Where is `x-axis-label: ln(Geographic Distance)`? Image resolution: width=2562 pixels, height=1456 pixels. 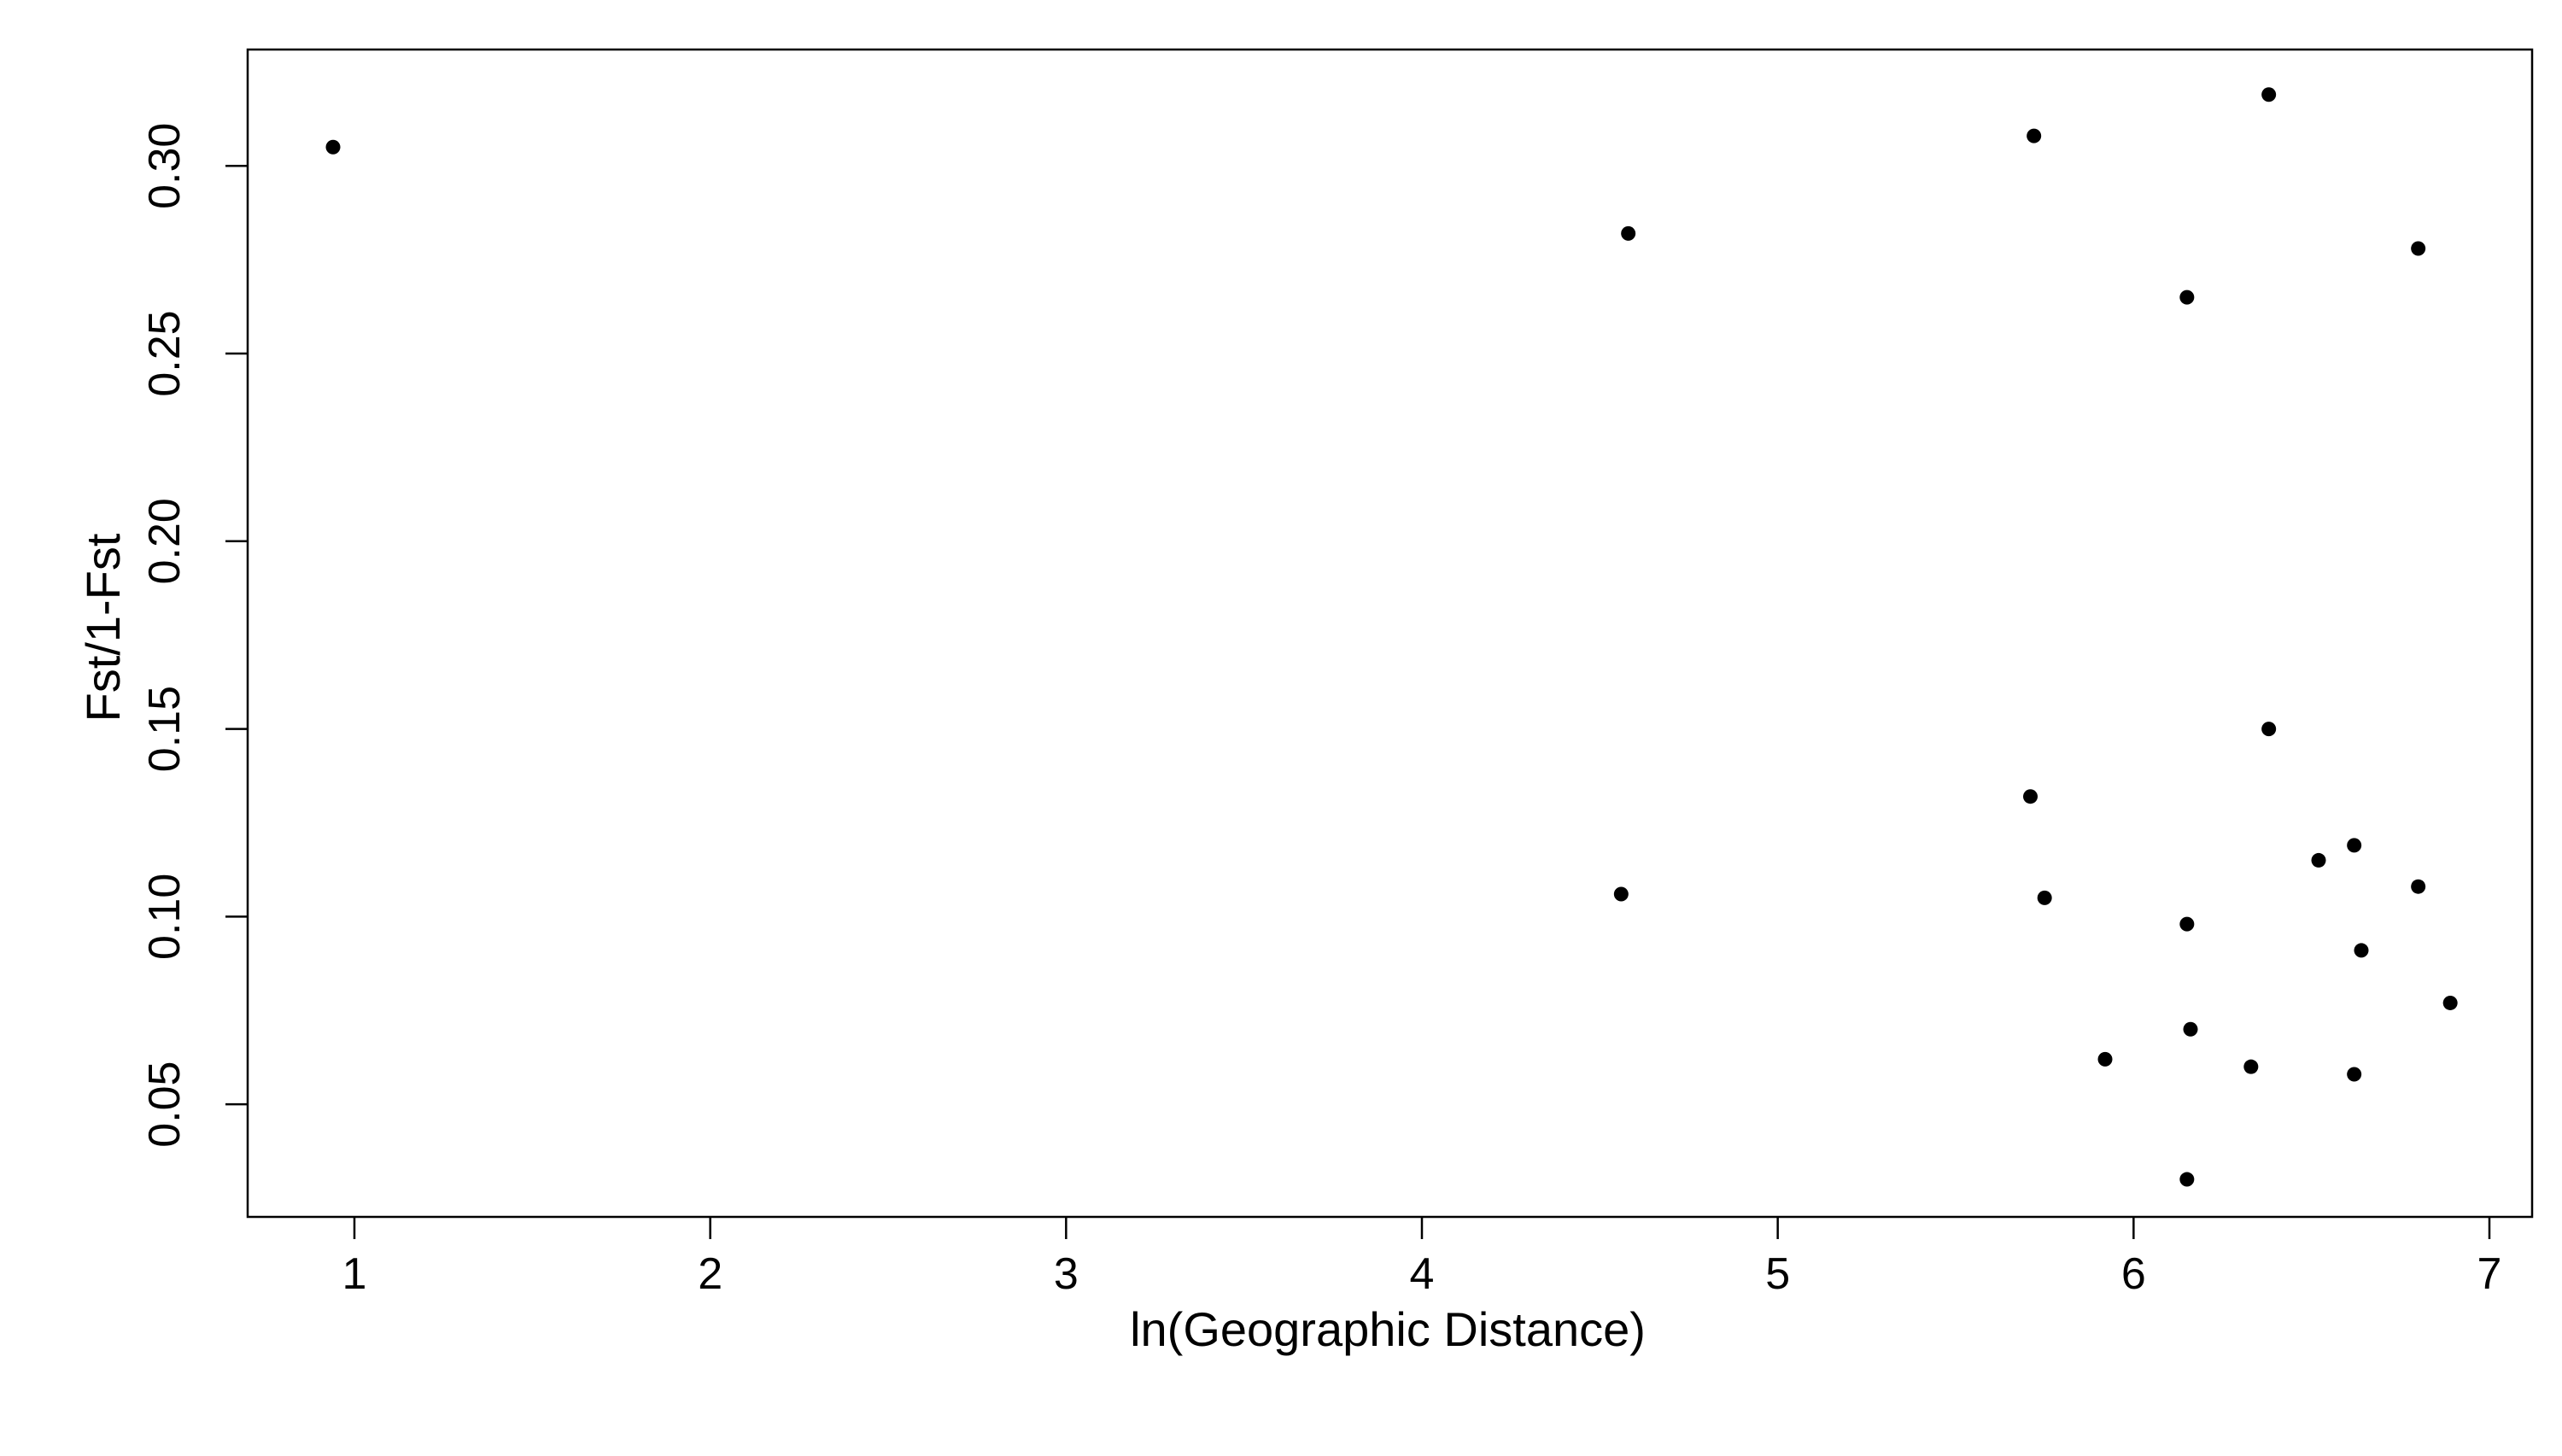
x-axis-label: ln(Geographic Distance) is located at coordinates (1388, 1329).